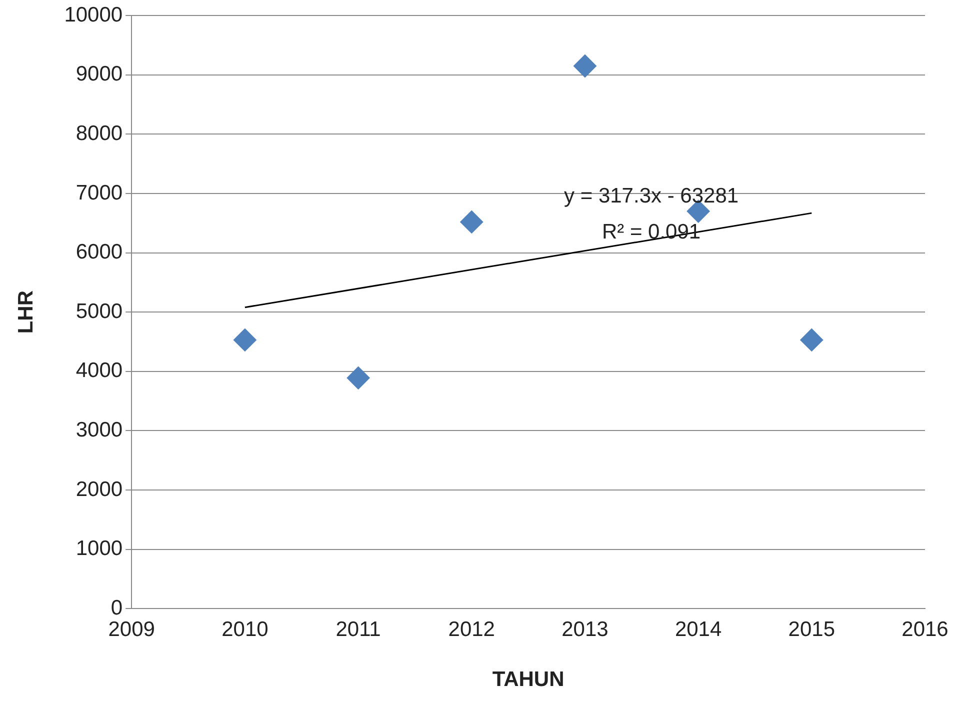  Describe the element at coordinates (99, 74) in the screenshot. I see `y-tick-label: 9000` at that location.